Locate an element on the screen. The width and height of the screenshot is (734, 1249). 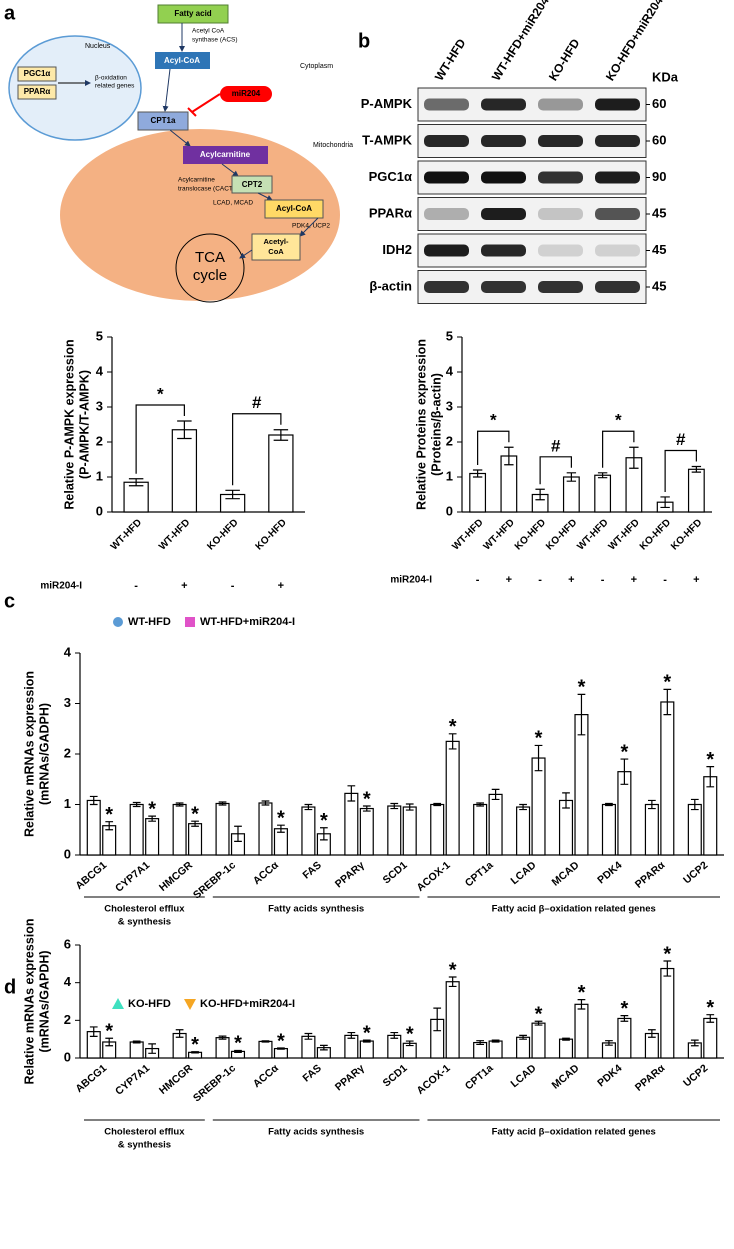
lane-label: WT-HFD+miR204-I is located at coordinates (522, 41).